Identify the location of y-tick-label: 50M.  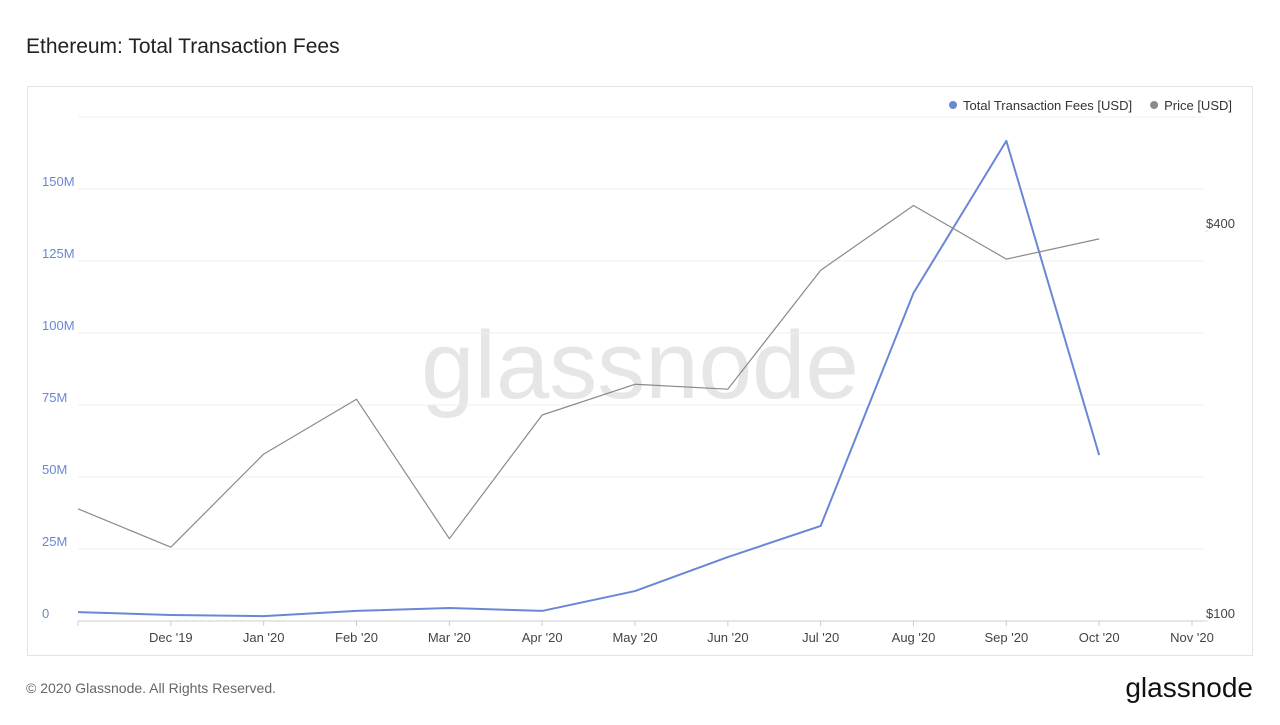
(54, 469).